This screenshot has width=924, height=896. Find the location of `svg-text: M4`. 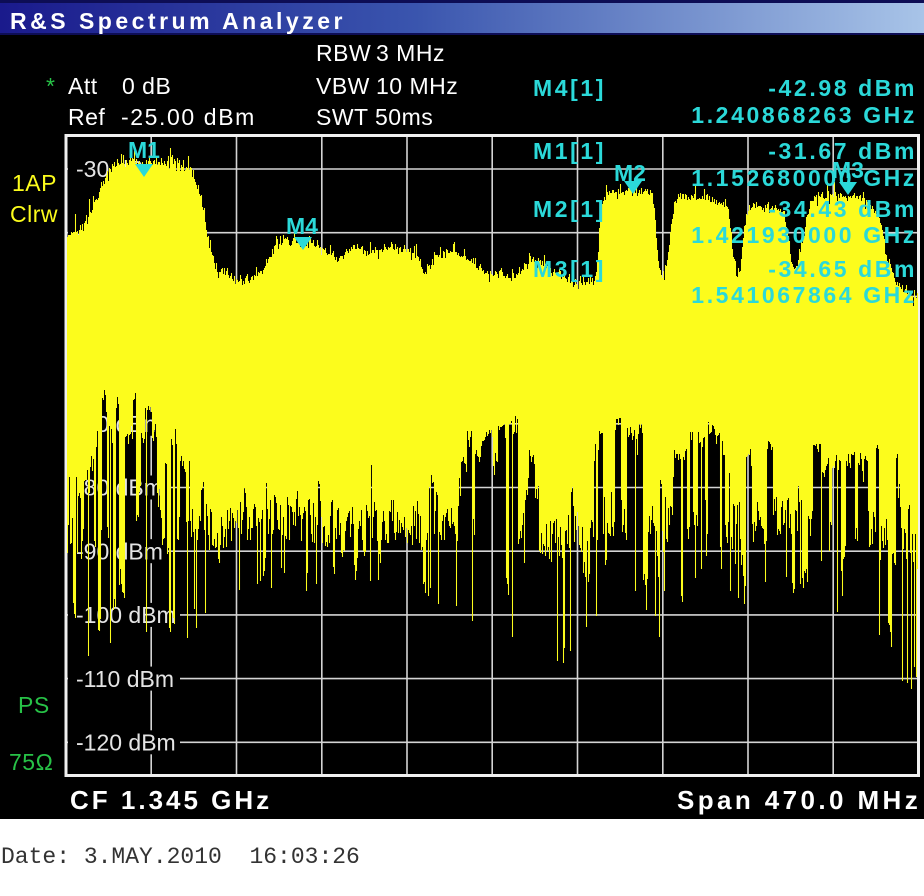

svg-text: M4 is located at coordinates (302, 226).